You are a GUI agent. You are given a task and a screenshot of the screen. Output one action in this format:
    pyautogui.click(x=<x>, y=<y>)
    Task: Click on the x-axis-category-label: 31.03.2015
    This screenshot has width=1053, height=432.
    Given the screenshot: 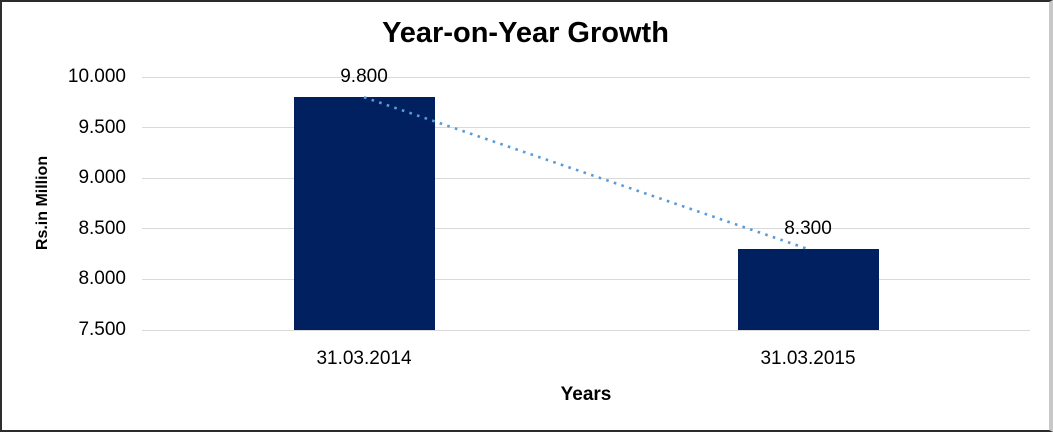 What is the action you would take?
    pyautogui.click(x=808, y=358)
    